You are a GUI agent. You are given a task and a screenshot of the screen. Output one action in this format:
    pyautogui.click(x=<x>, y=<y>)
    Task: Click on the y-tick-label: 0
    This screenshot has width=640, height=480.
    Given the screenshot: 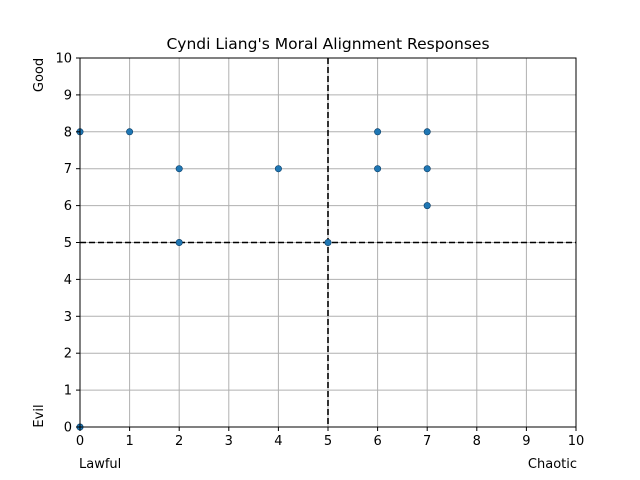 What is the action you would take?
    pyautogui.click(x=68, y=428)
    